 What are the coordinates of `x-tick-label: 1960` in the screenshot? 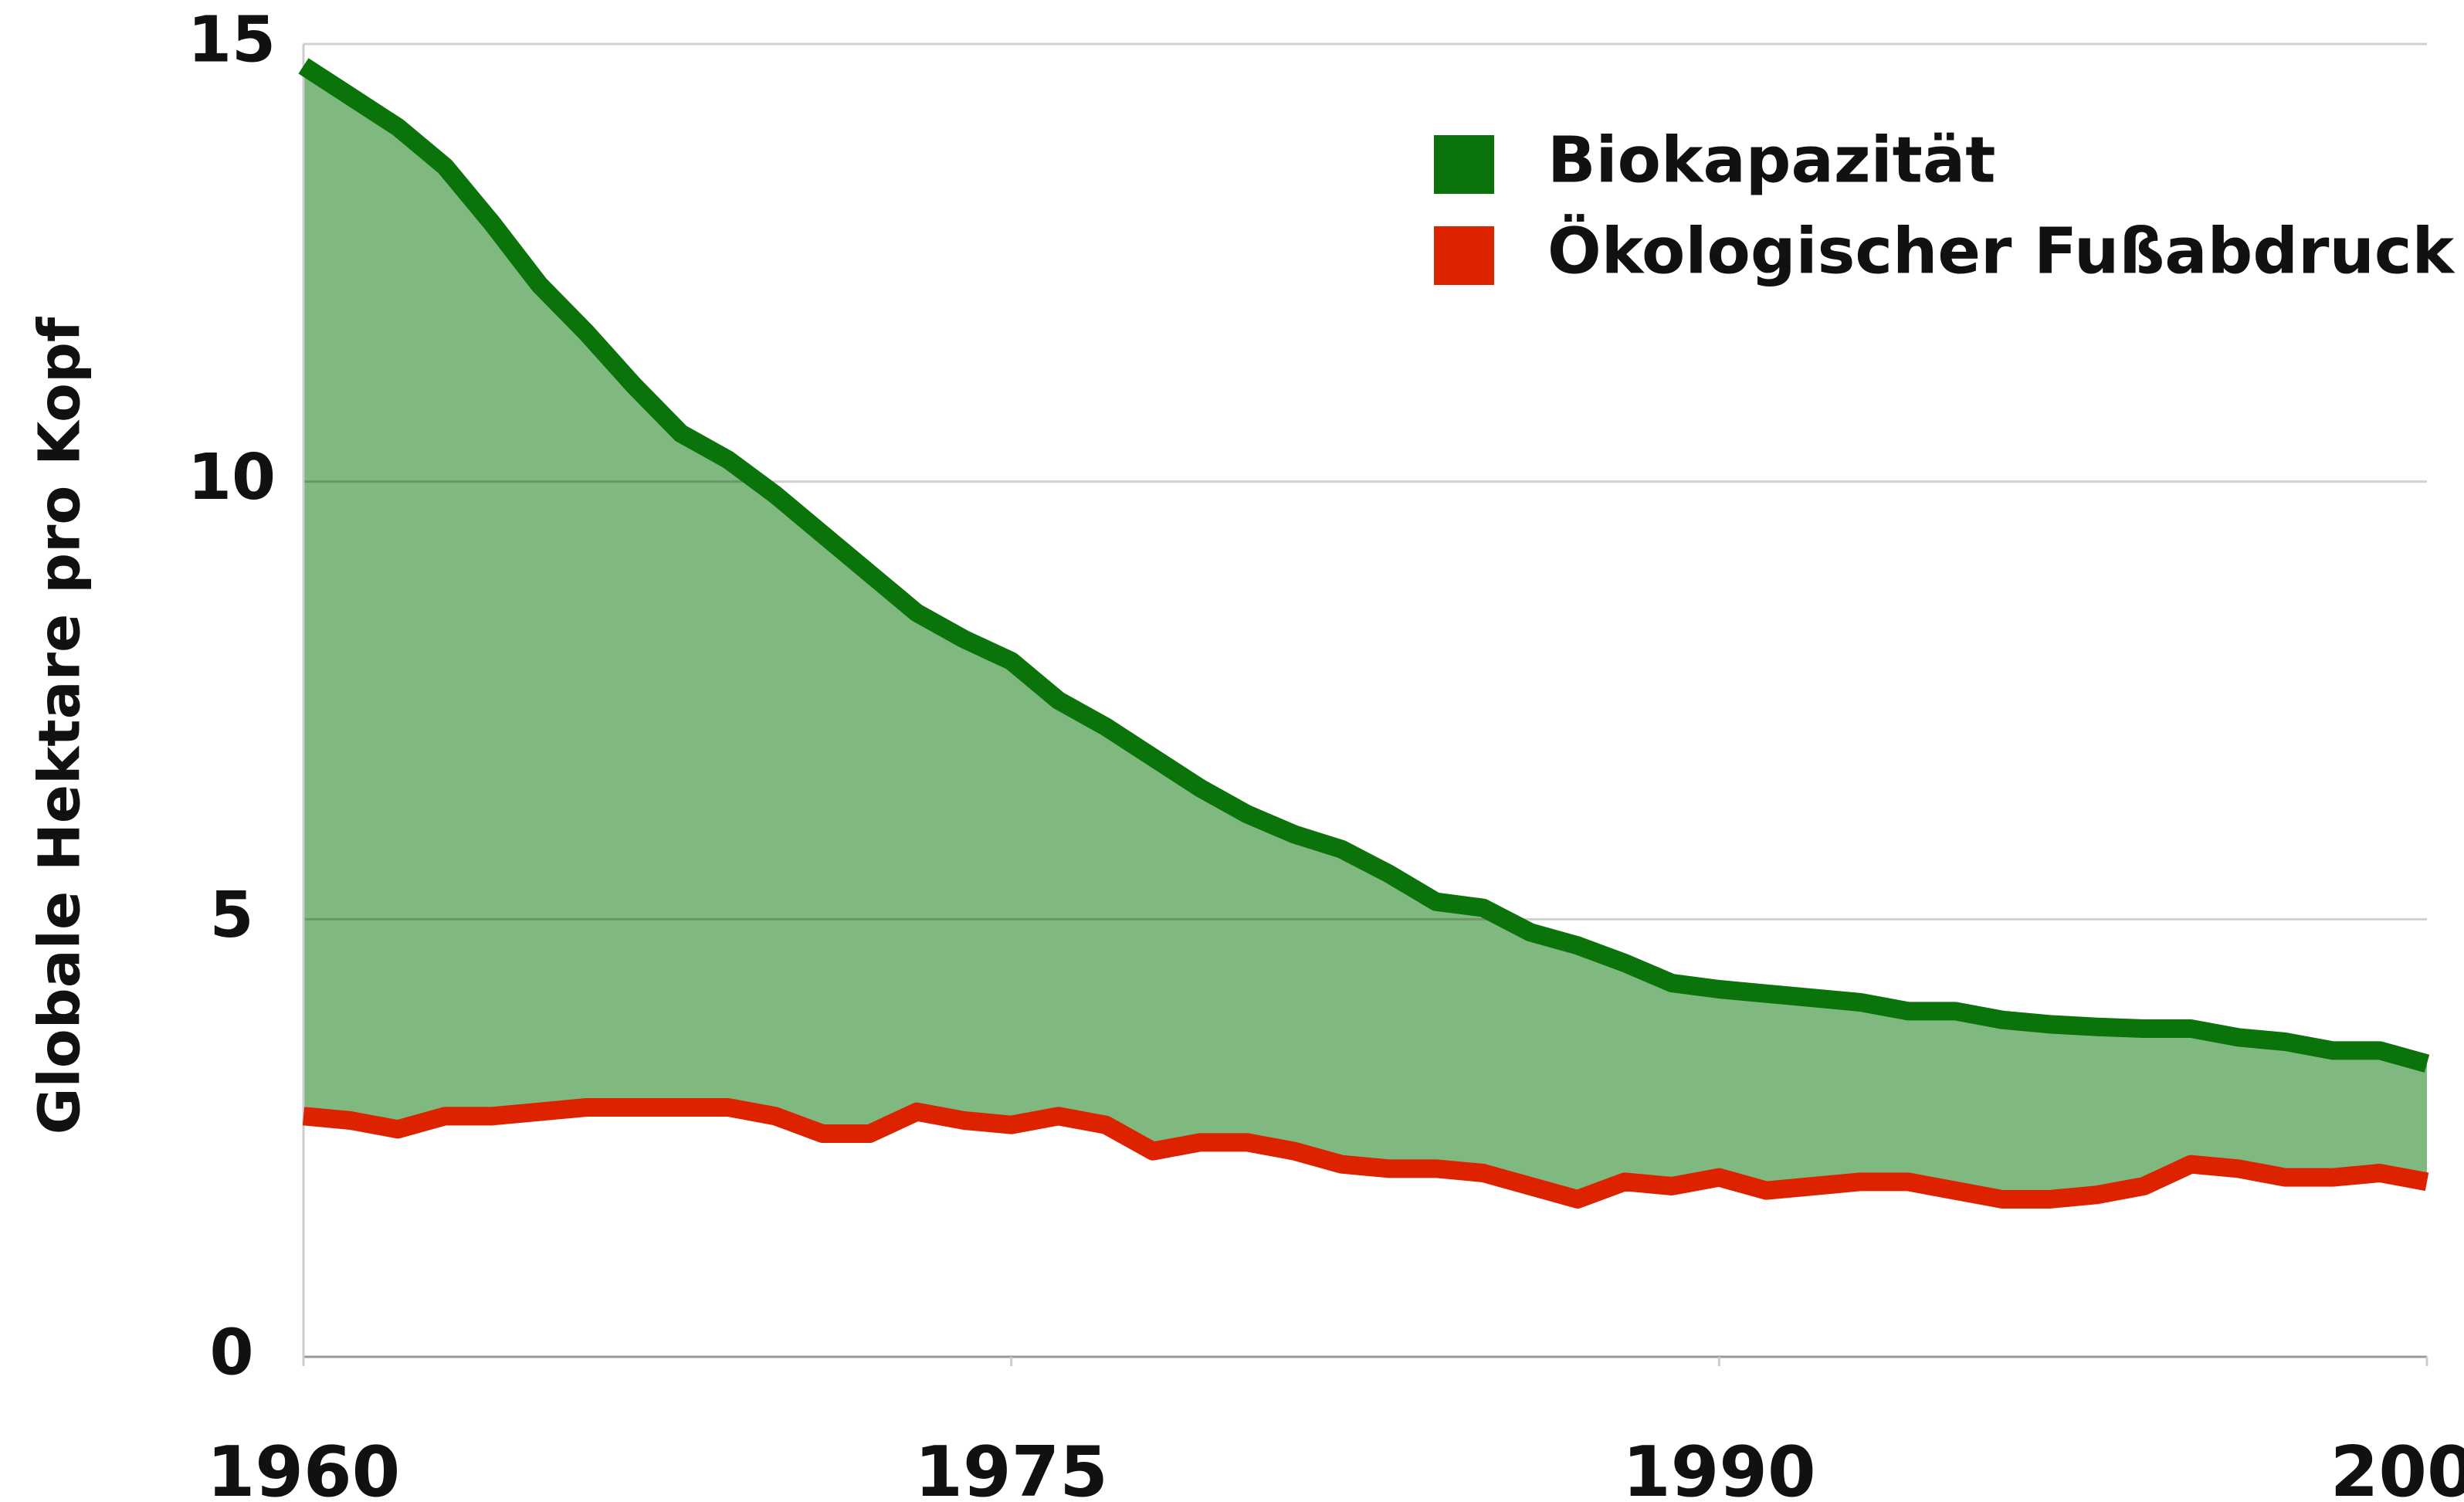 It's located at (304, 1467).